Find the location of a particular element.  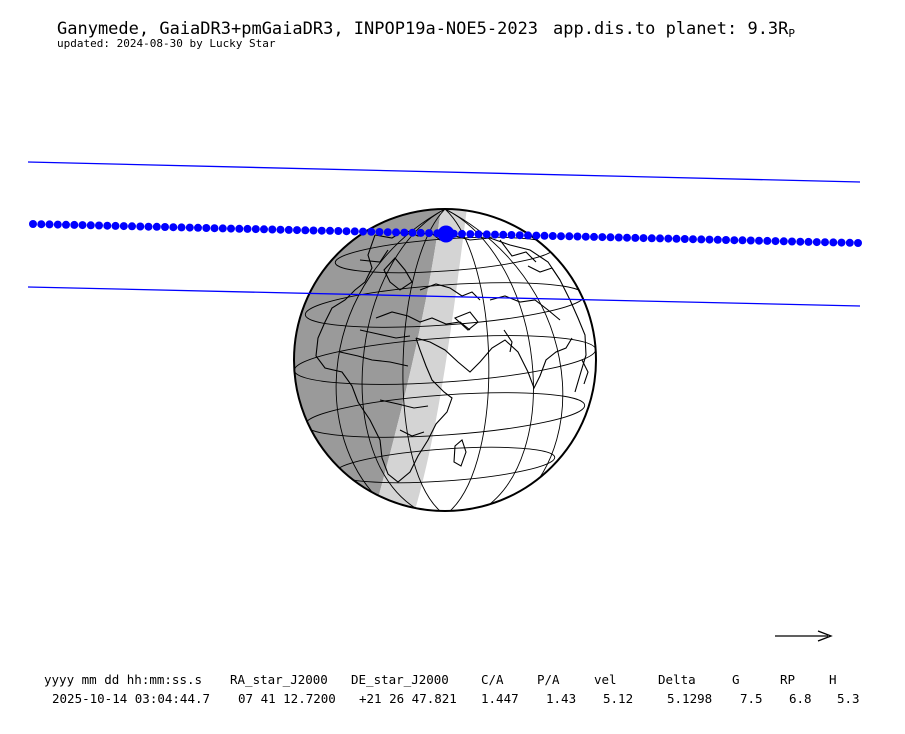

cell-g: 7.5 is located at coordinates (751, 698).